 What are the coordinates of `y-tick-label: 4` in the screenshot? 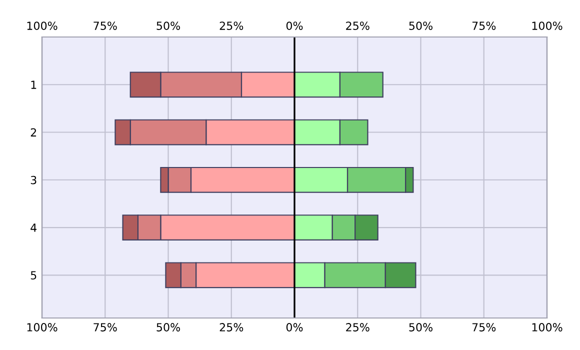 It's located at (33, 228).